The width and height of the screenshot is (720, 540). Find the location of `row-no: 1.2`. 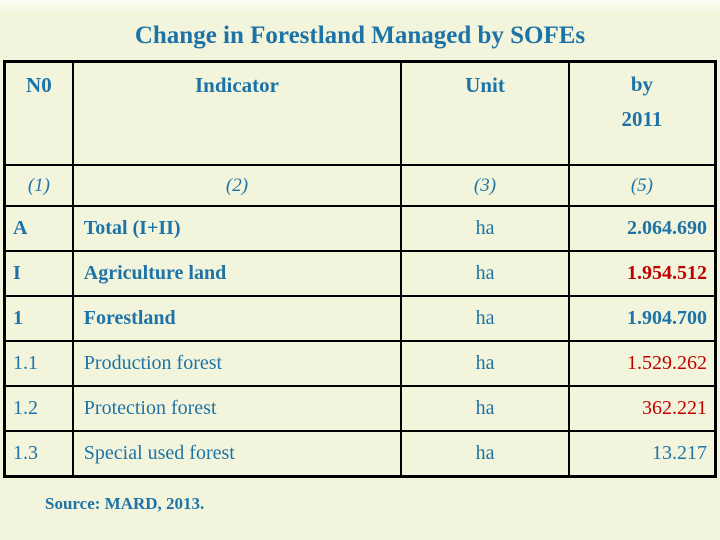

row-no: 1.2 is located at coordinates (38, 408).